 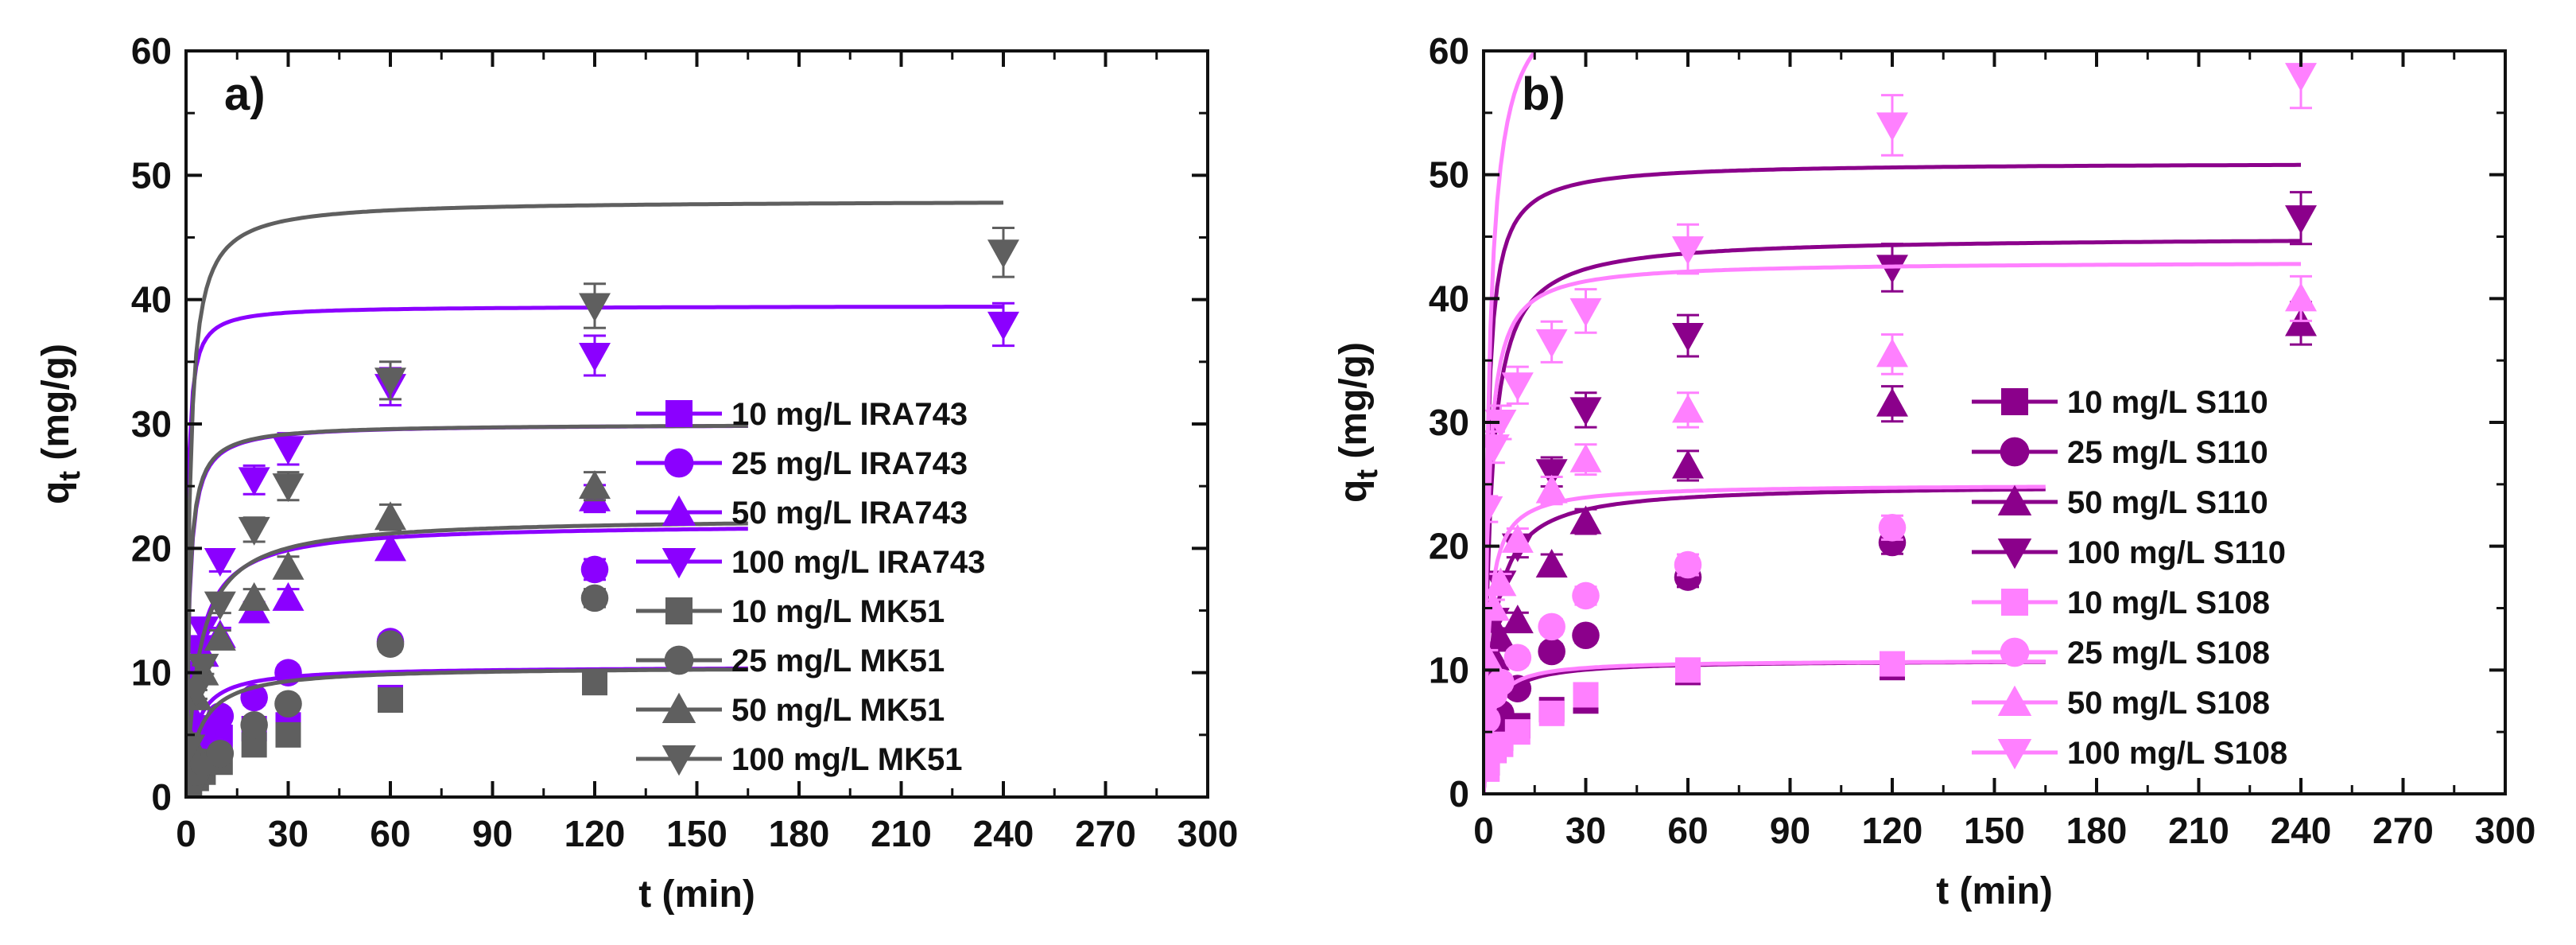 I want to click on fit-line-25-mg-l-ira743, so click(x=467, y=662).